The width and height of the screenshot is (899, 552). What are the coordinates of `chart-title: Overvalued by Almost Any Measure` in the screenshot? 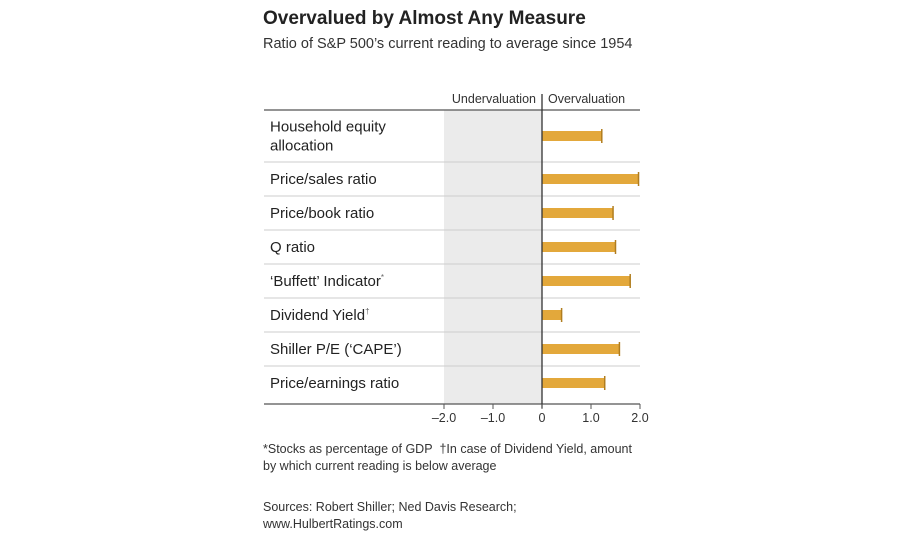 It's located at (424, 18).